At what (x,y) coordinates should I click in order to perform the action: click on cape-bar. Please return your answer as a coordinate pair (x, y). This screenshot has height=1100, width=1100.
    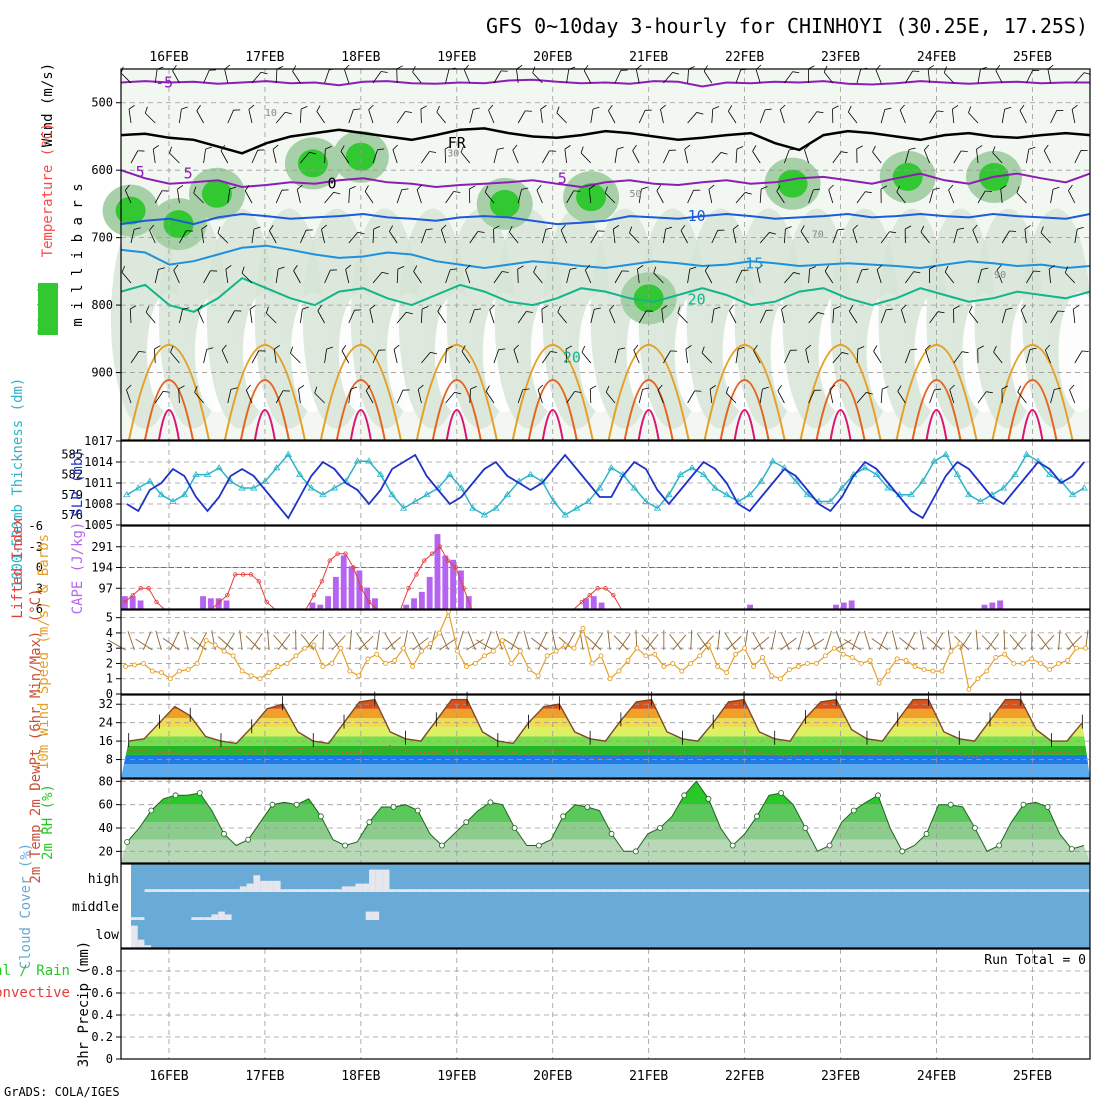
    Looking at the image, I should click on (406, 606).